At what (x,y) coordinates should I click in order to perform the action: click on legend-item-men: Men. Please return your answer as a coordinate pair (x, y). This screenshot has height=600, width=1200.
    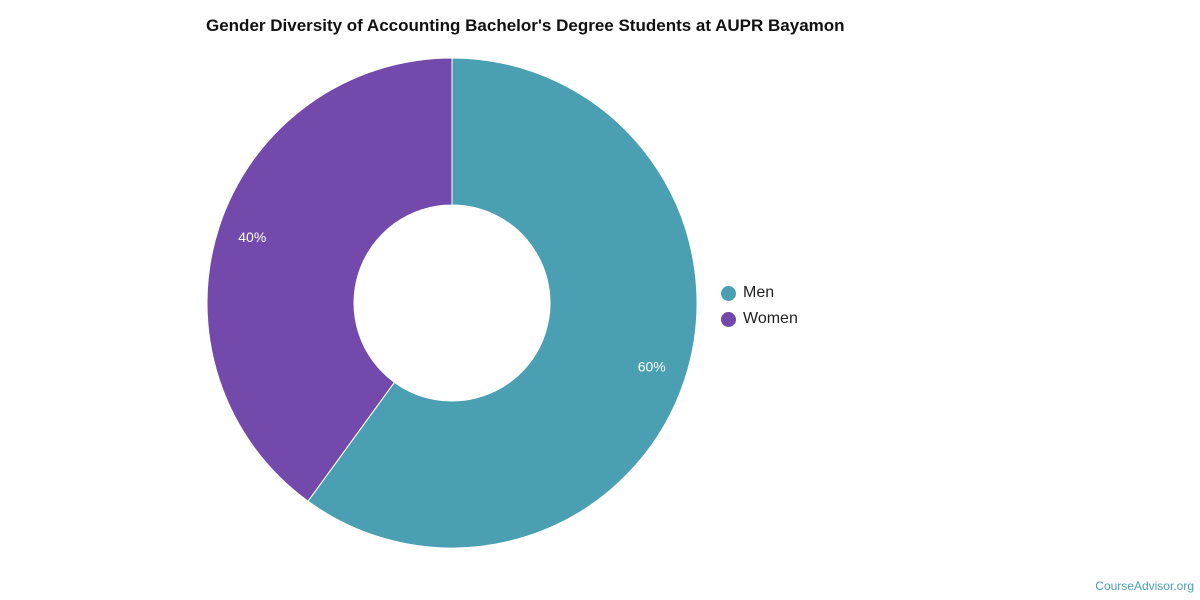
    Looking at the image, I should click on (759, 293).